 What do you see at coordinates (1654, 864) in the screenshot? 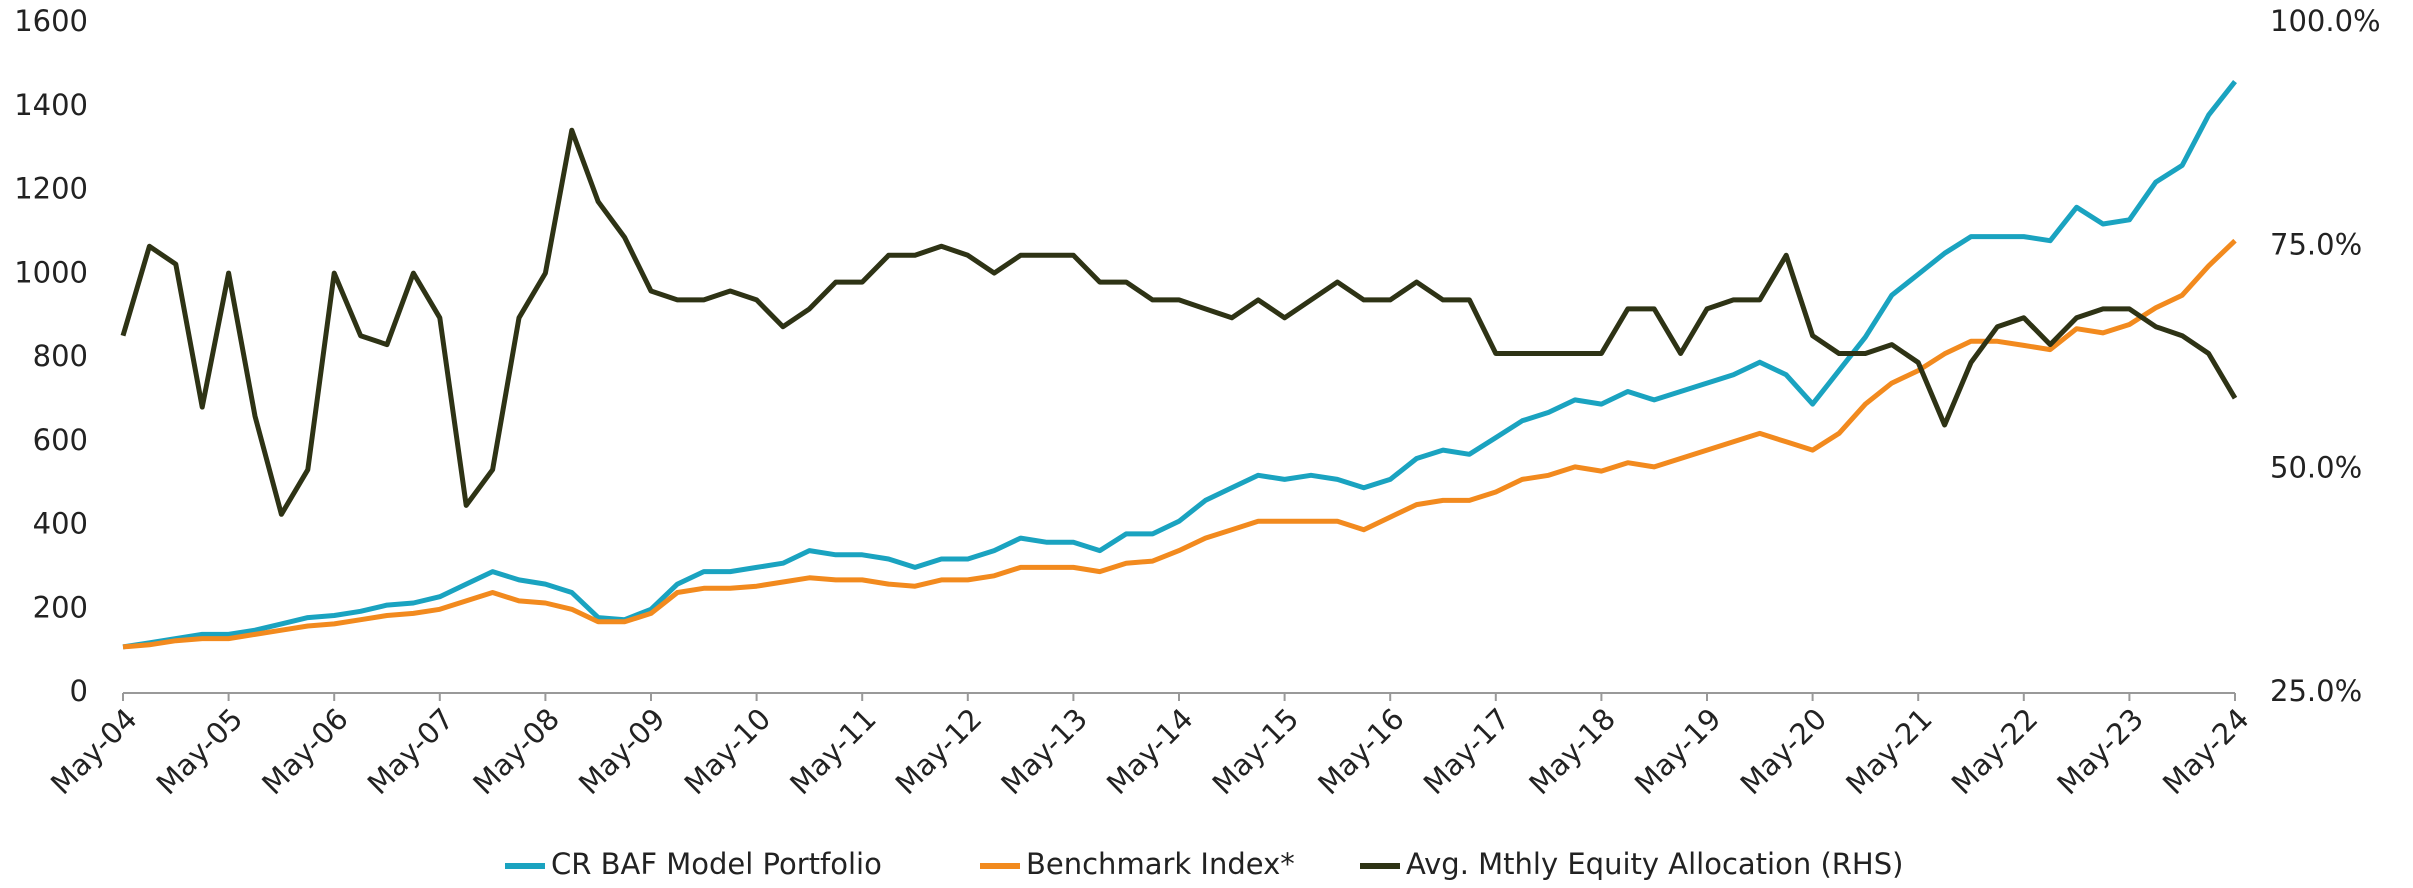
I see `legend-label: Avg. Mthly Equity Allocation (RHS)` at bounding box center [1654, 864].